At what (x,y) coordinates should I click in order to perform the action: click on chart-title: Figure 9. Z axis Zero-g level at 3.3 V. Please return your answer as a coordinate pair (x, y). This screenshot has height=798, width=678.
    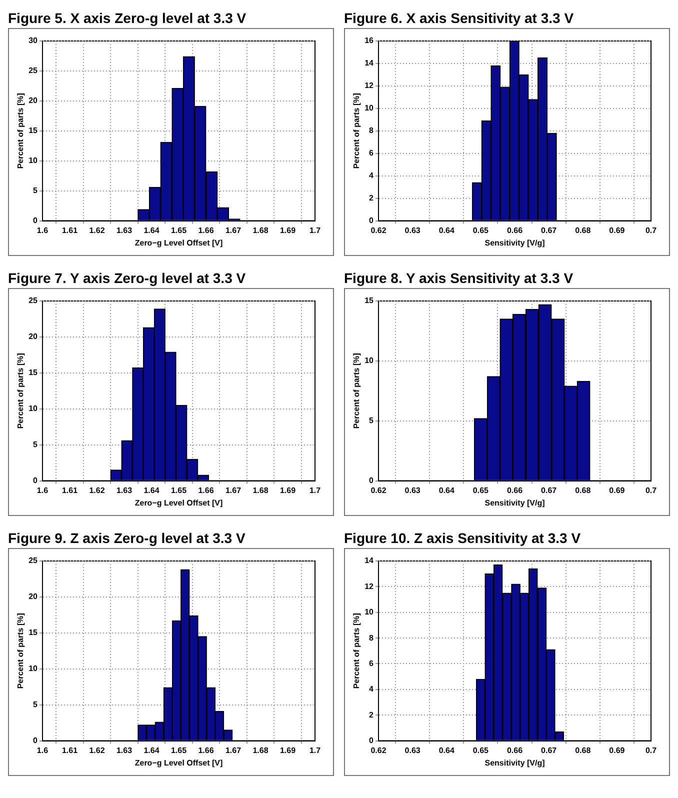
    Looking at the image, I should click on (127, 538).